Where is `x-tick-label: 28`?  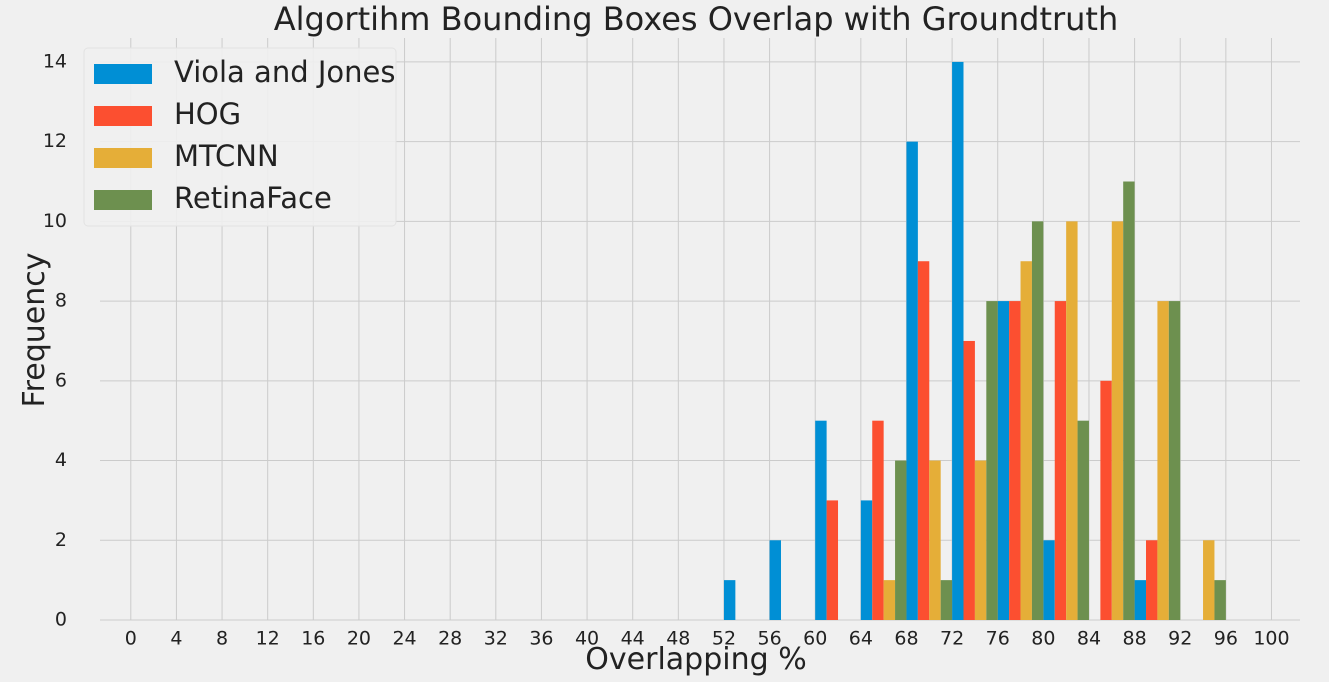 x-tick-label: 28 is located at coordinates (450, 639).